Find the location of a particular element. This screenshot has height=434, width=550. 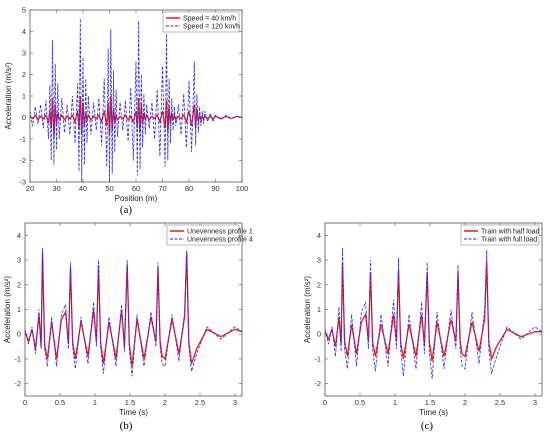

legend-label-2: Unevenness profile 4 is located at coordinates (220, 239).